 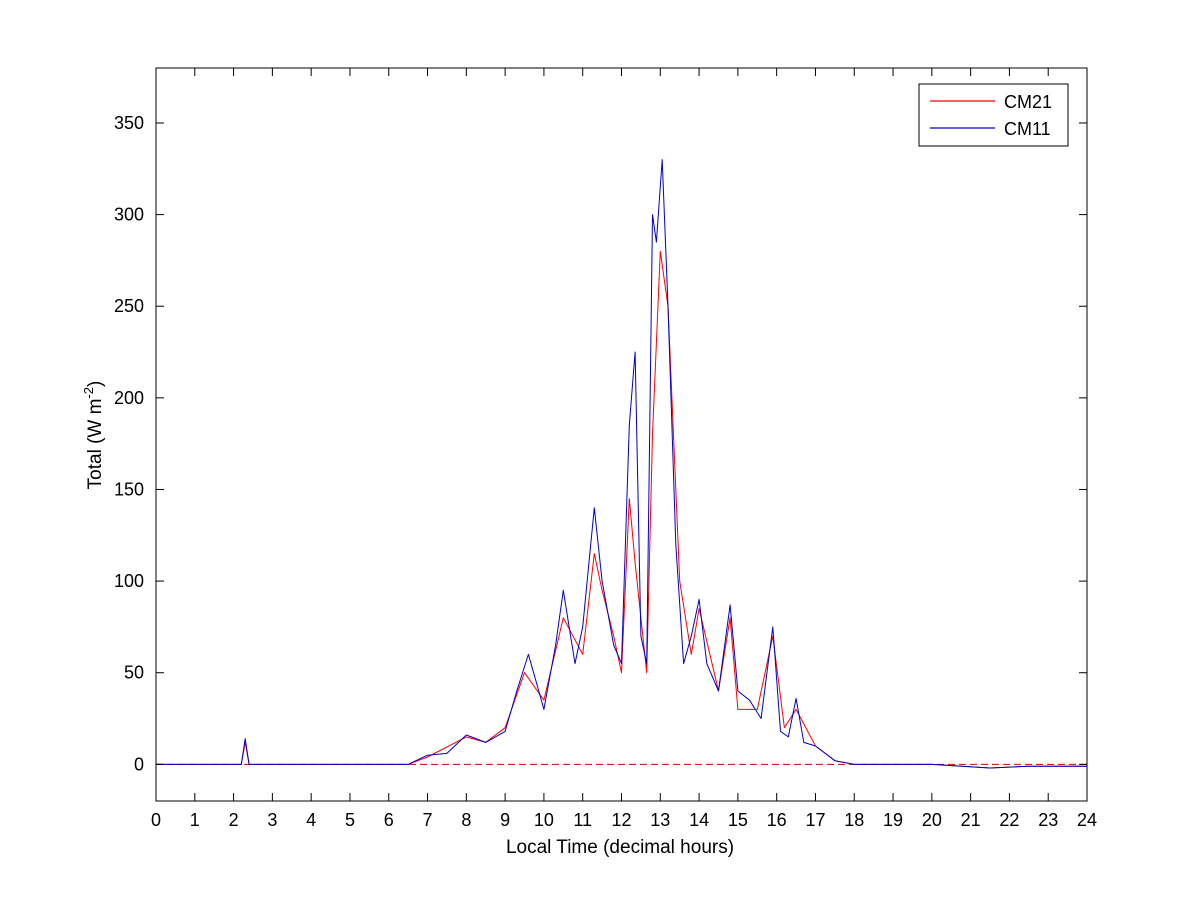 What do you see at coordinates (428, 820) in the screenshot?
I see `x-tick-label: 7` at bounding box center [428, 820].